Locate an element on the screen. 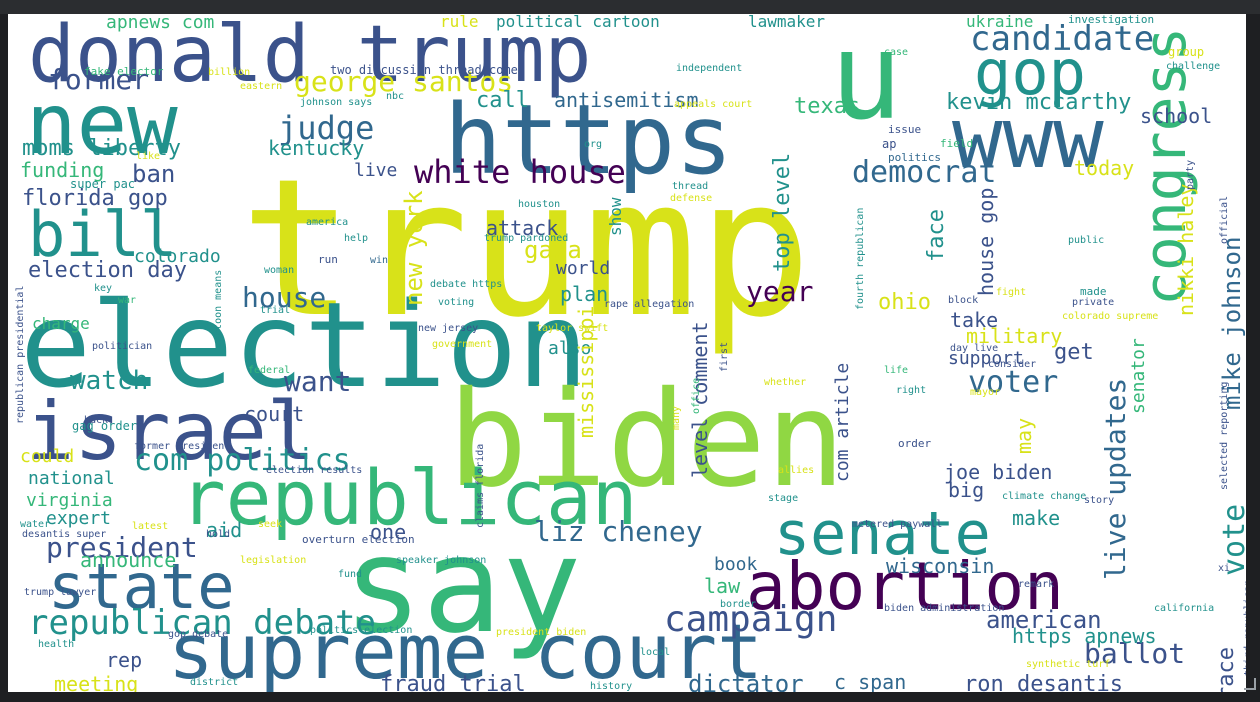 The width and height of the screenshot is (1260, 702). cloud-word: synthetic turf is located at coordinates (1068, 664).